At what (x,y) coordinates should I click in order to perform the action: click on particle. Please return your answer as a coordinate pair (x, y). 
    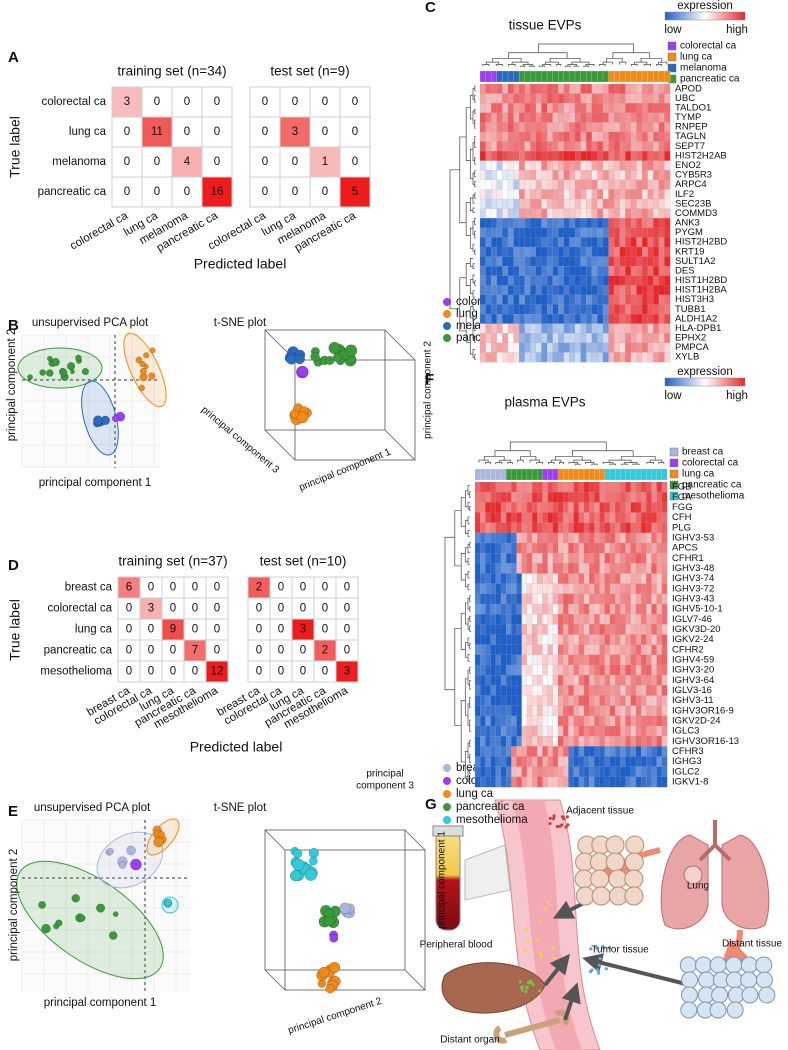
    Looking at the image, I should click on (540, 953).